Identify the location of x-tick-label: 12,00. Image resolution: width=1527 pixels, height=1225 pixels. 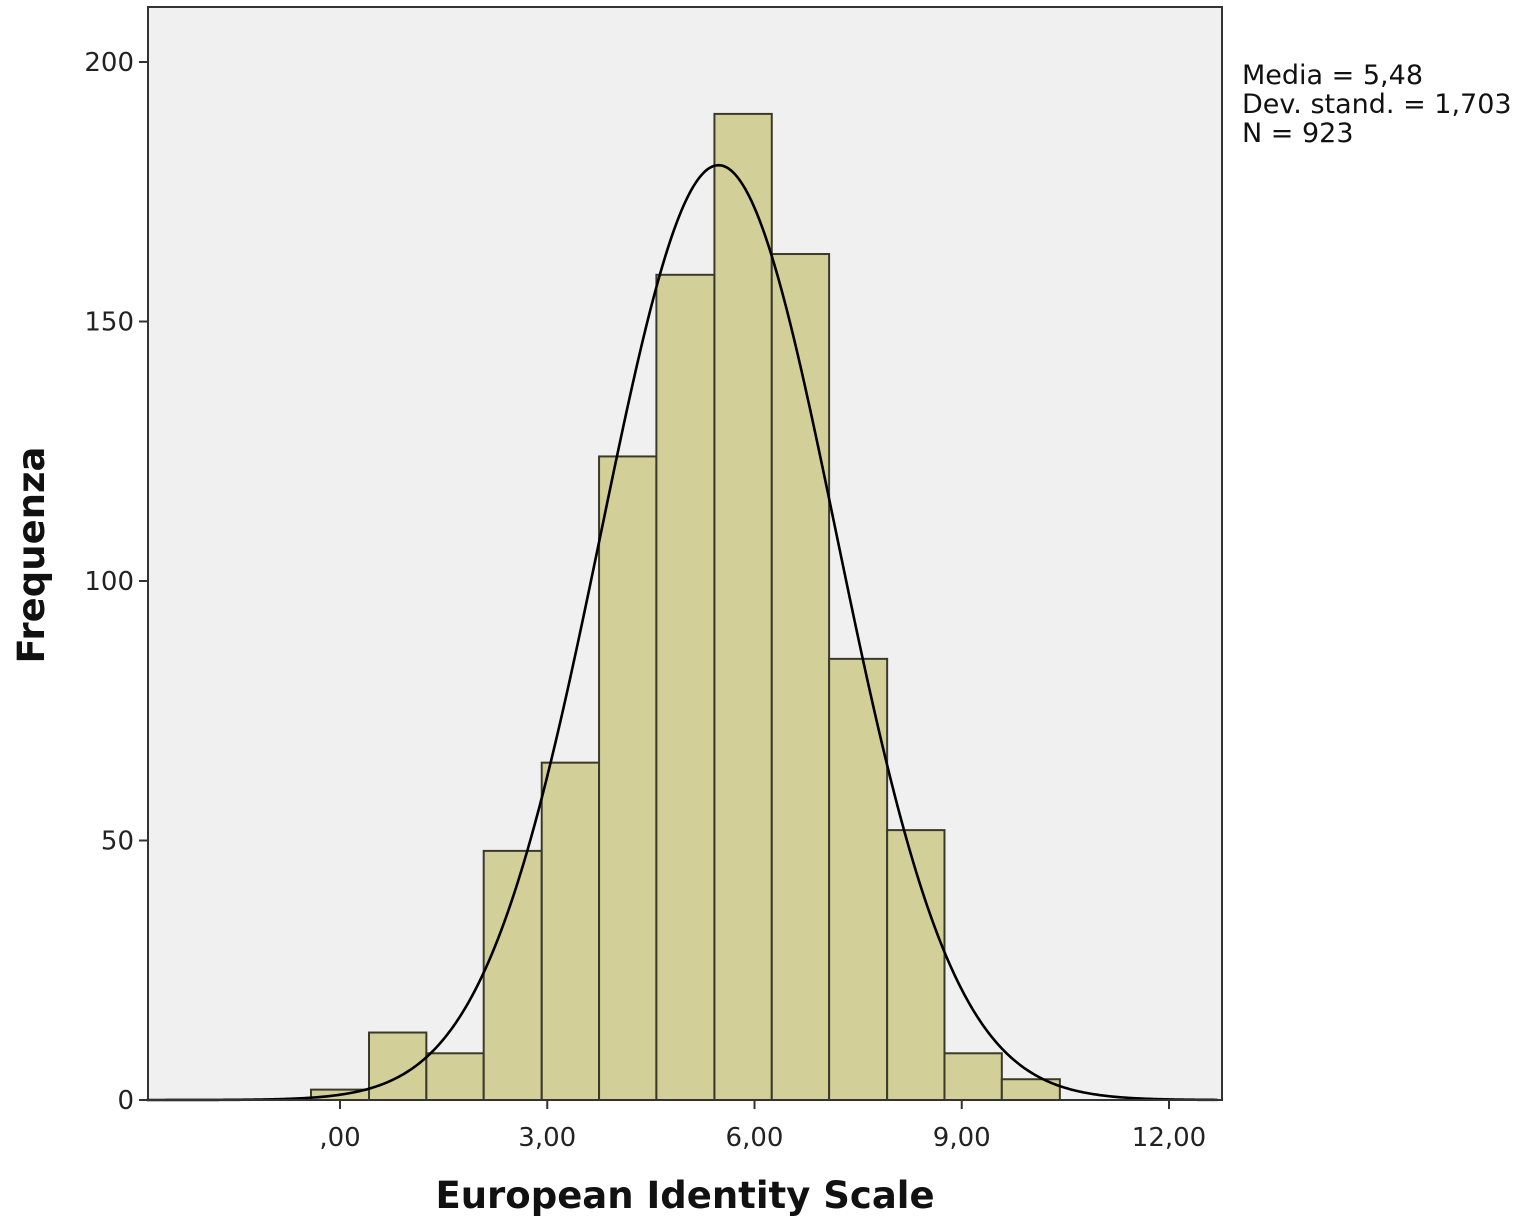
(1169, 1138).